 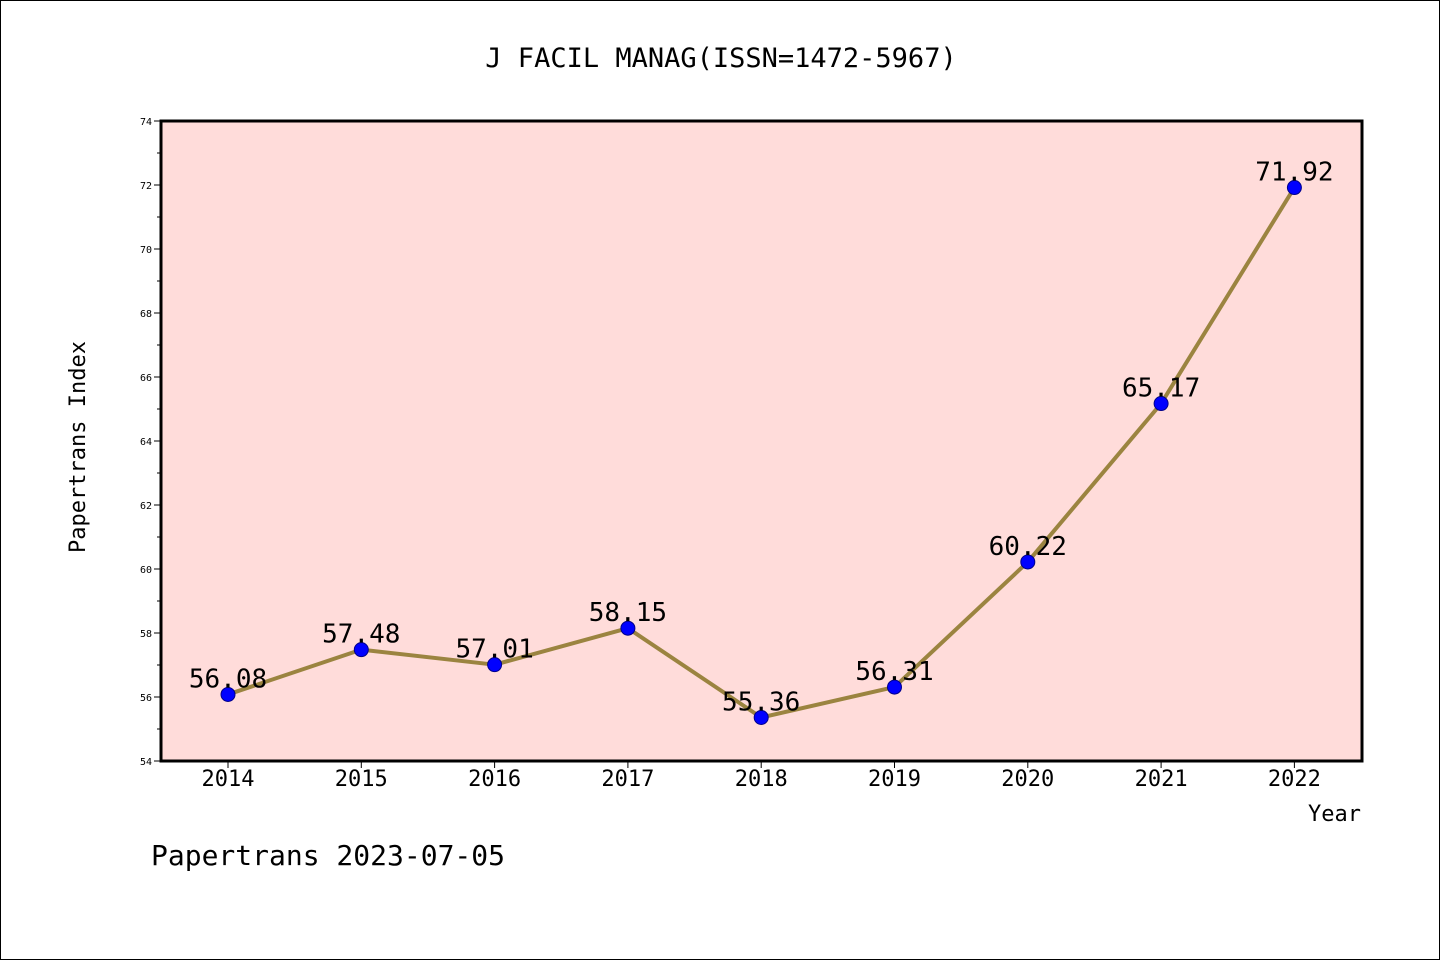 I want to click on y-tick-label: 66, so click(x=146, y=378).